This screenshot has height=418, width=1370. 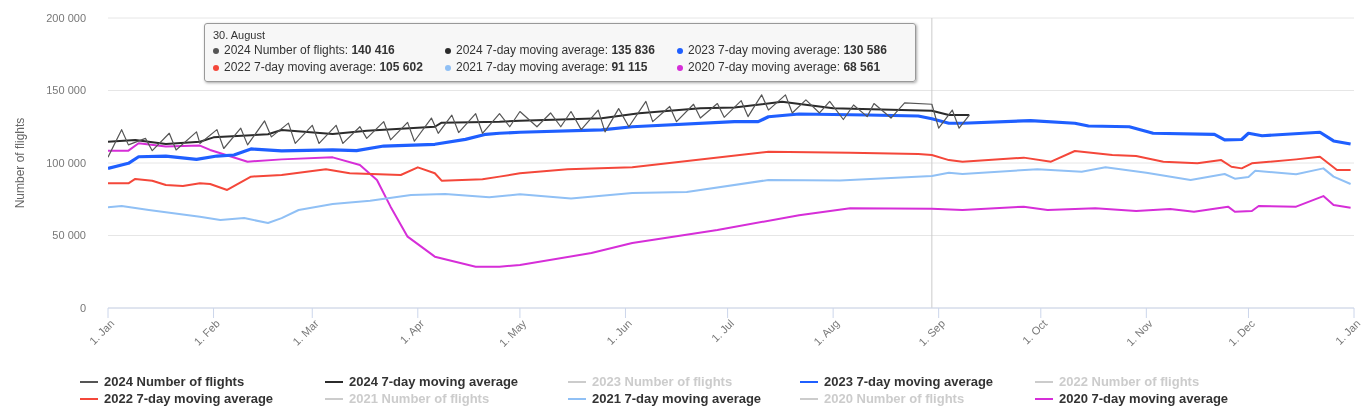 I want to click on x-tick-label: 1. Feb, so click(x=207, y=332).